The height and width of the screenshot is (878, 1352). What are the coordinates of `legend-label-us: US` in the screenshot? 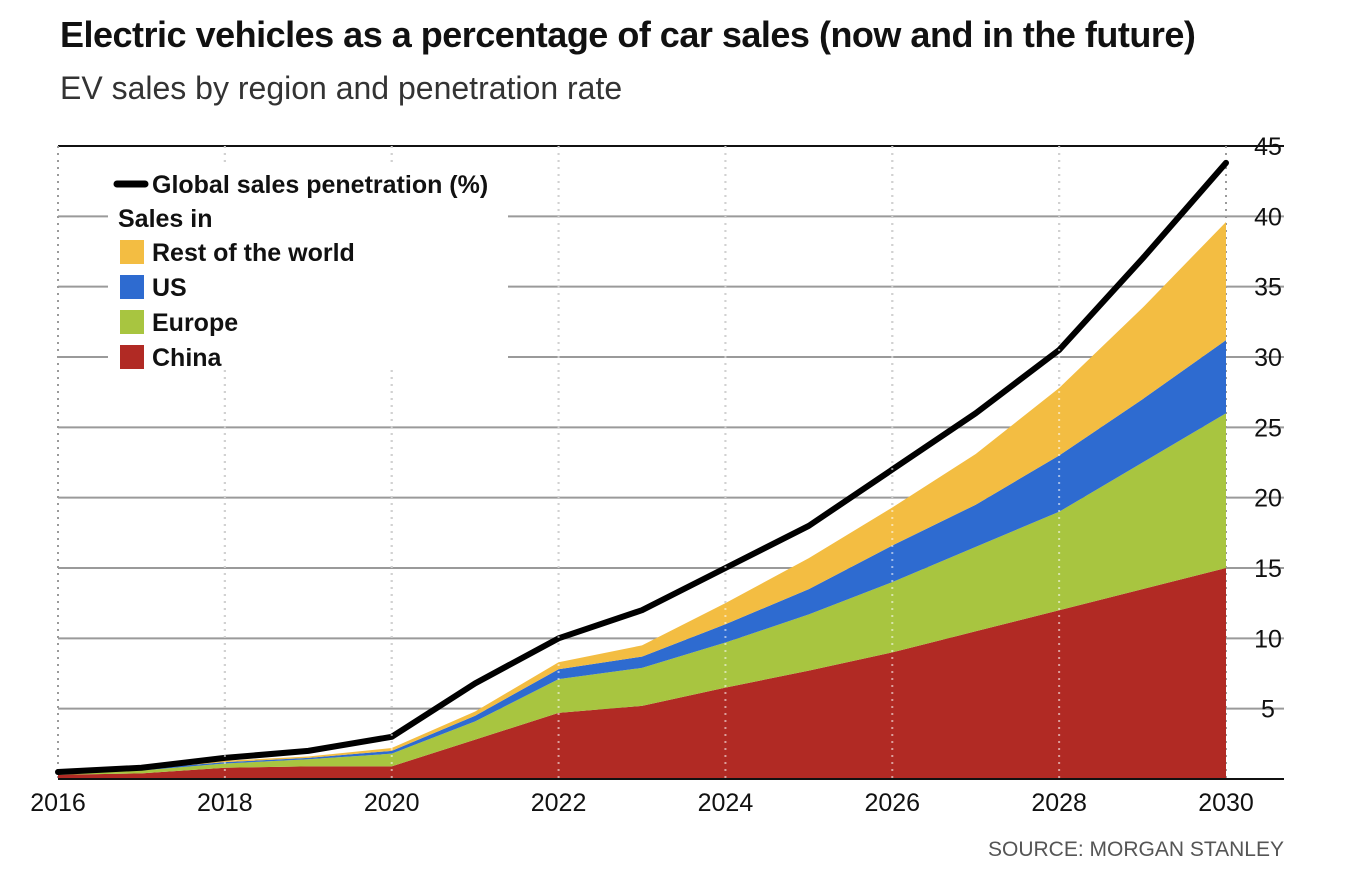 It's located at (169, 288).